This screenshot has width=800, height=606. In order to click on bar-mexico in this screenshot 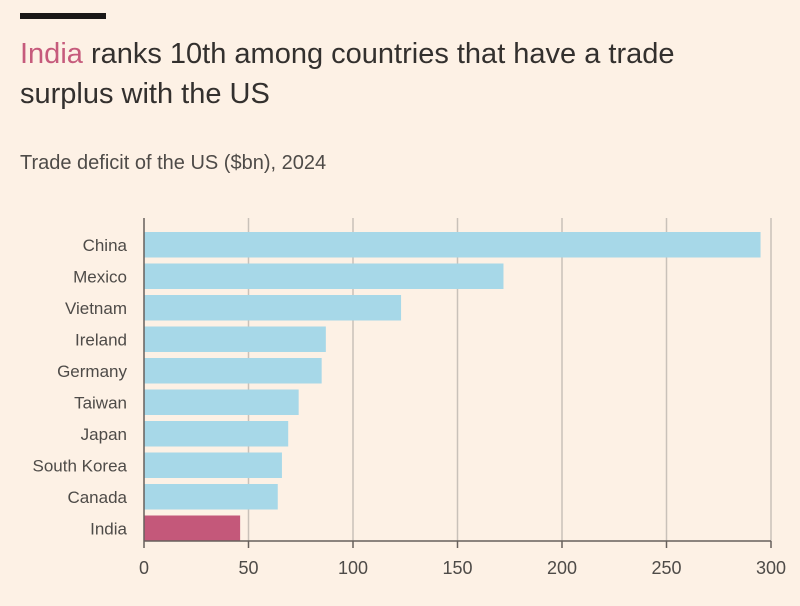, I will do `click(324, 276)`.